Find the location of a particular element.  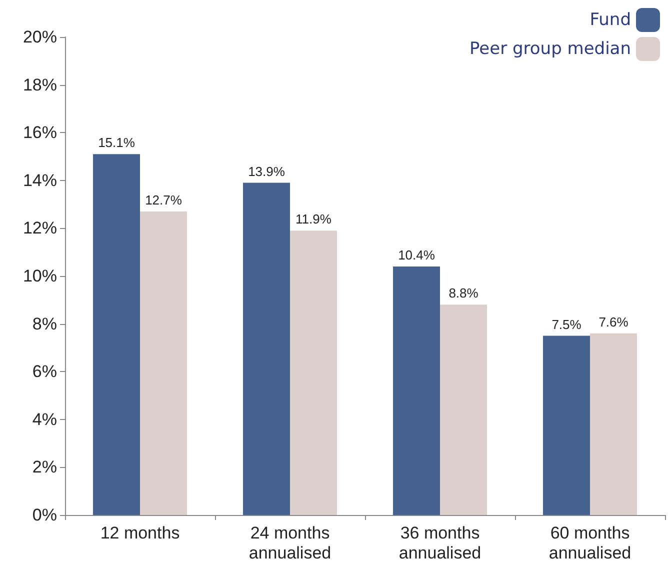

x-tick-label: 24 months annualised is located at coordinates (290, 543).